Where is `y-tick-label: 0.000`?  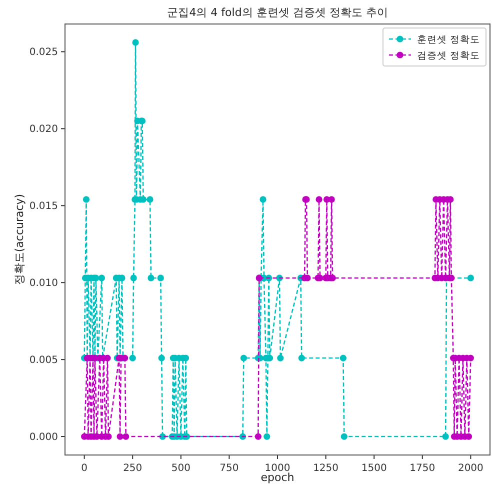 y-tick-label: 0.000 is located at coordinates (43, 438).